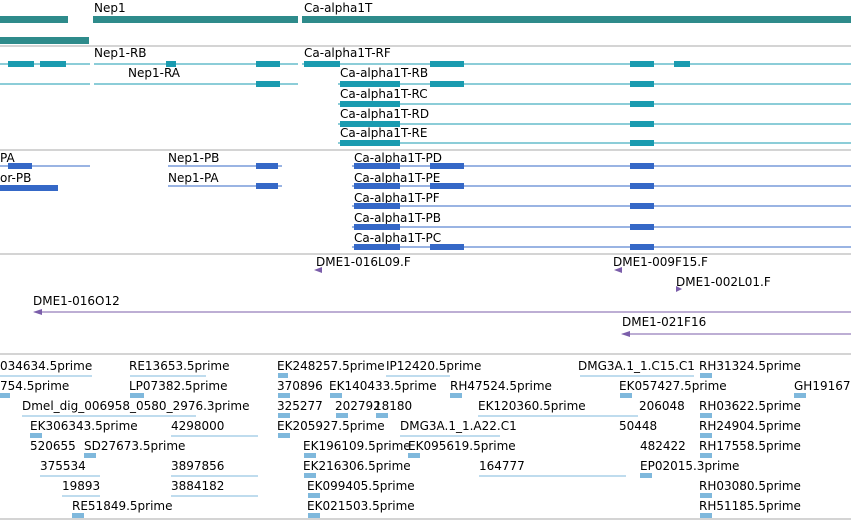 This screenshot has width=851, height=521. I want to click on est-label: RH31324.5prime, so click(750, 366).